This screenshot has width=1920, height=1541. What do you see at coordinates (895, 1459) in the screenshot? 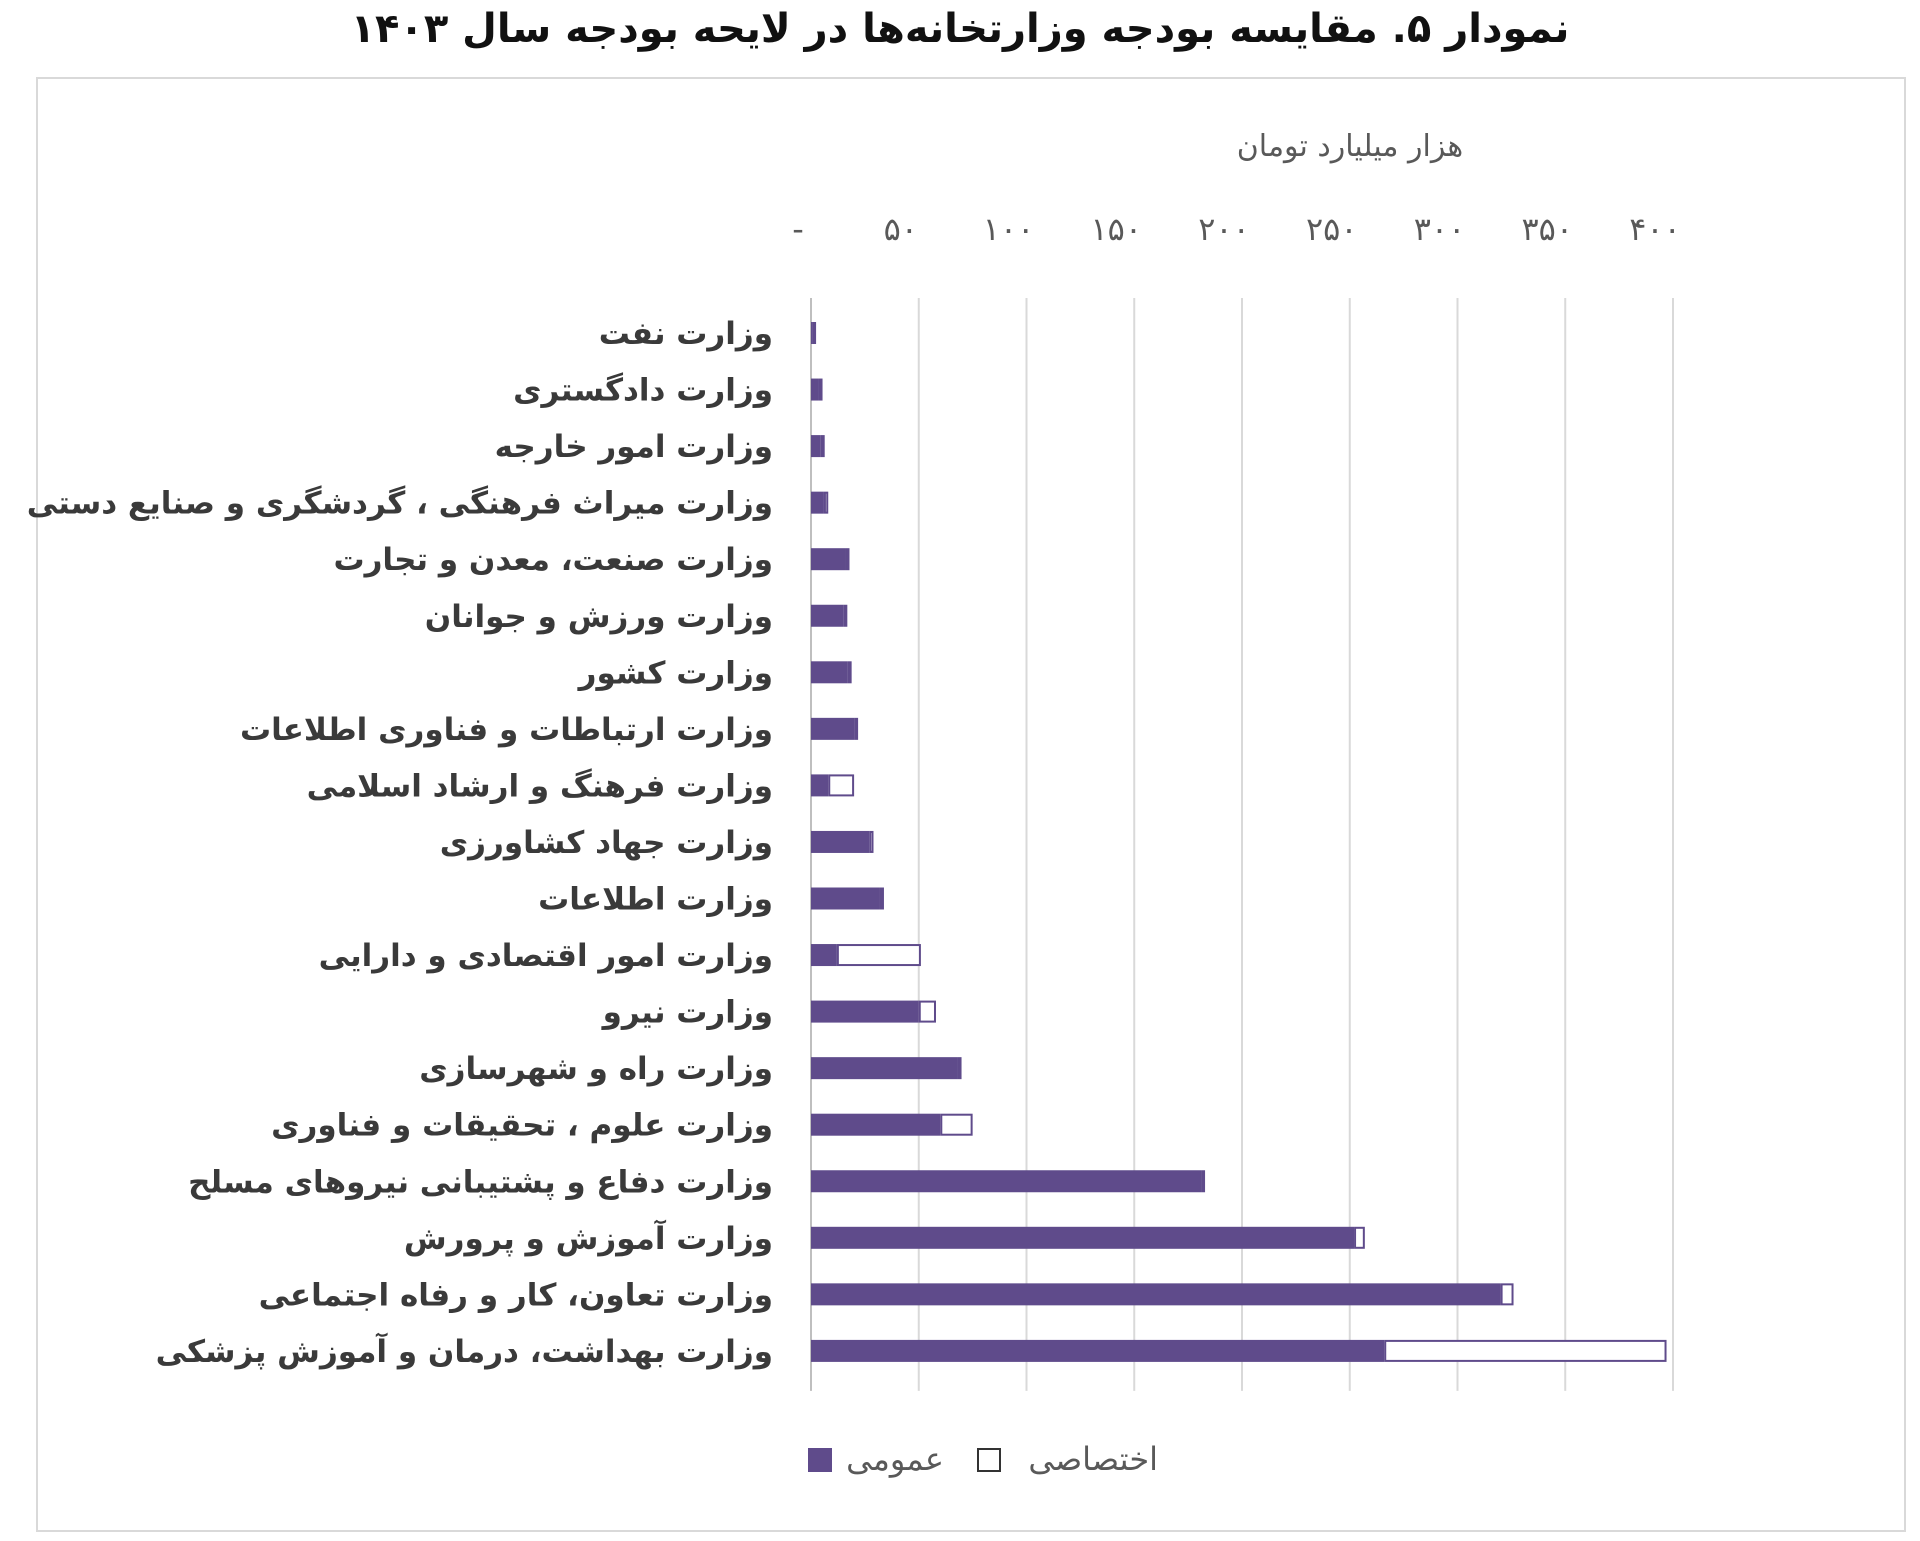
I see `legend-label-general: عمومی` at bounding box center [895, 1459].